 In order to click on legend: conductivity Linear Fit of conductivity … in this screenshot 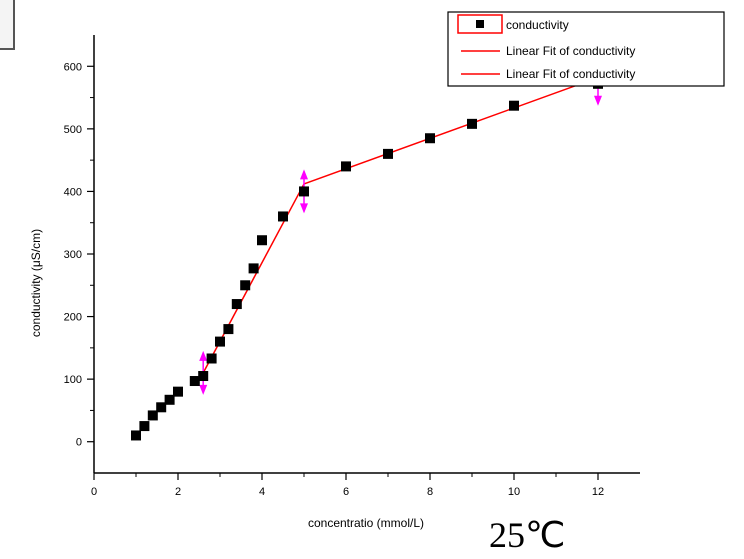, I will do `click(586, 49)`.